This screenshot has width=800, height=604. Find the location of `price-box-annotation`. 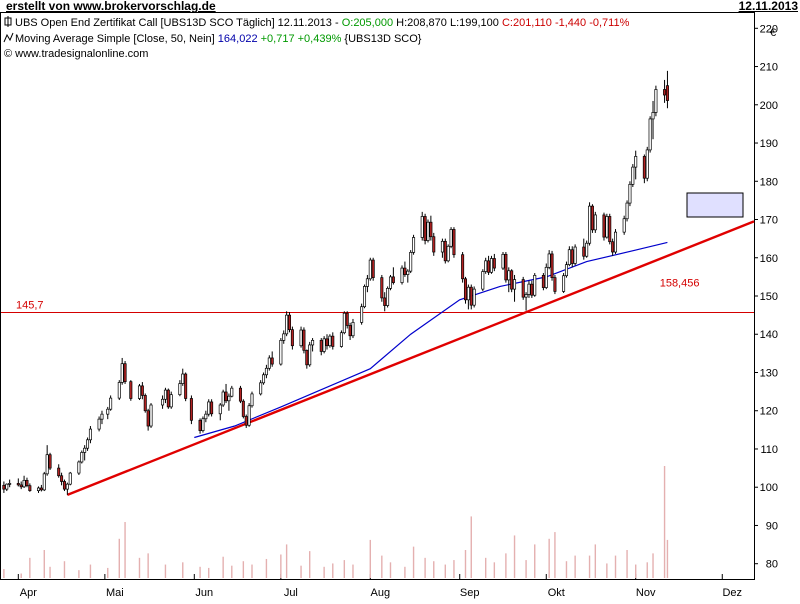

price-box-annotation is located at coordinates (715, 205).